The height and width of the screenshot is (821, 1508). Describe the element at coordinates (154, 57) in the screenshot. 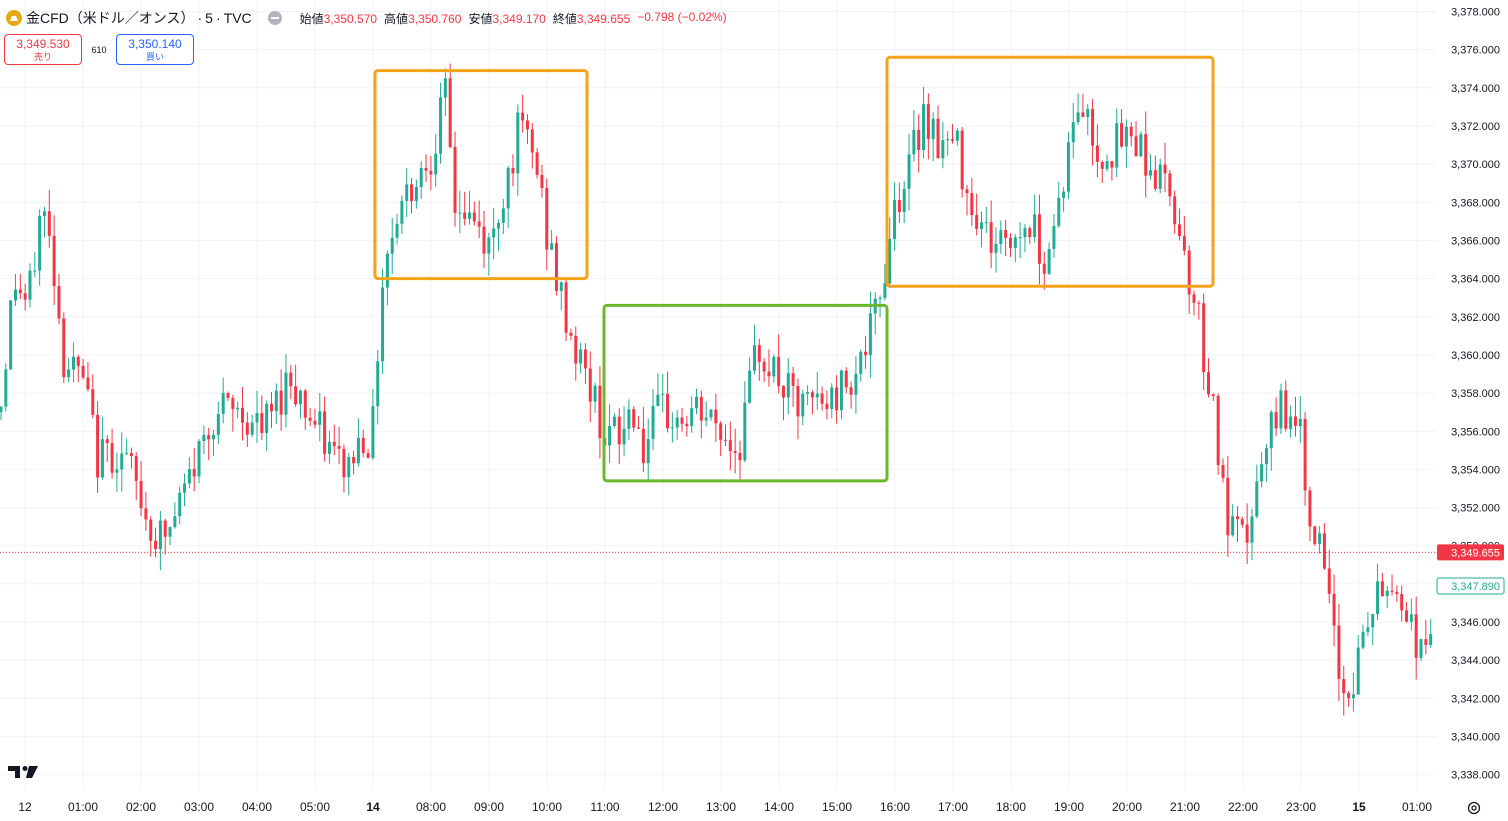

I see `buy-label: 買い` at that location.